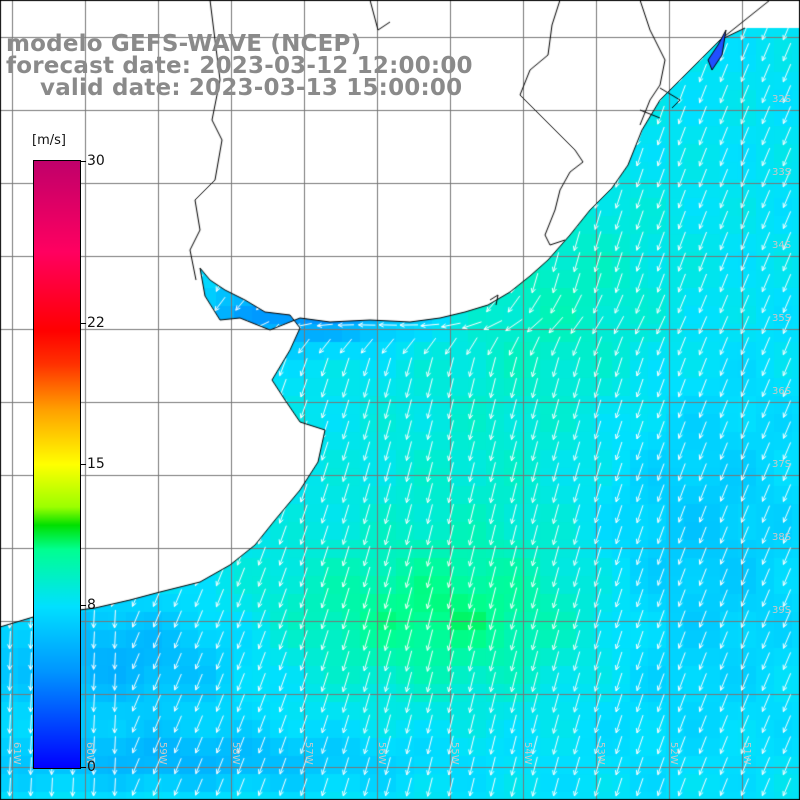  I want to click on valid-date: valid date: 2023-03-13 15:00:00, so click(251, 88).